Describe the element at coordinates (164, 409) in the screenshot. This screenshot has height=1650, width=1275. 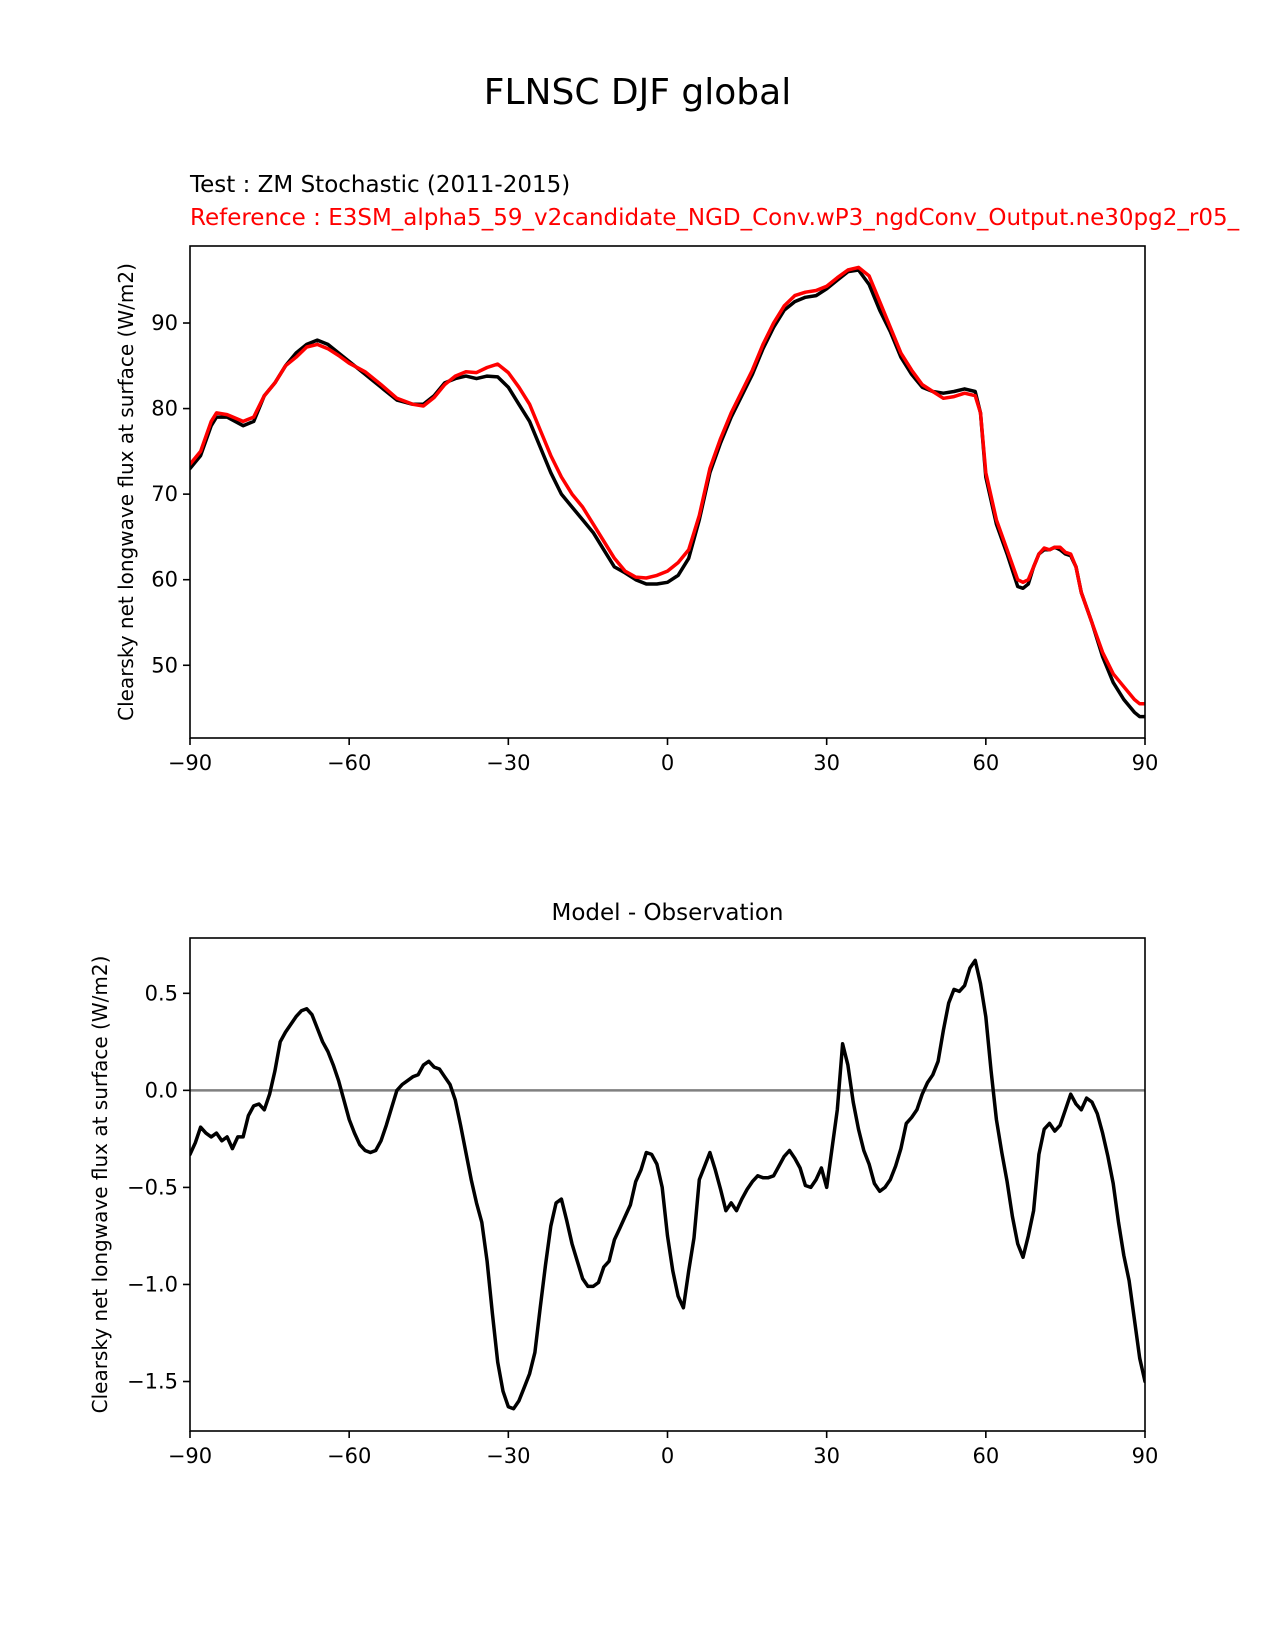
I see `y-tick-label: 80` at that location.